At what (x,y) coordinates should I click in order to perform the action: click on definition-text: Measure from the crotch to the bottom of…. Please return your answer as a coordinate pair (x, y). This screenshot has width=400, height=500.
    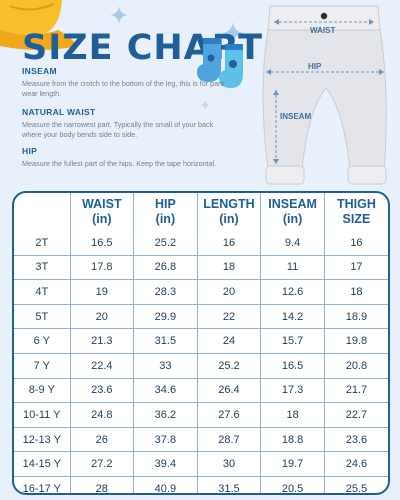
    Looking at the image, I should click on (123, 88).